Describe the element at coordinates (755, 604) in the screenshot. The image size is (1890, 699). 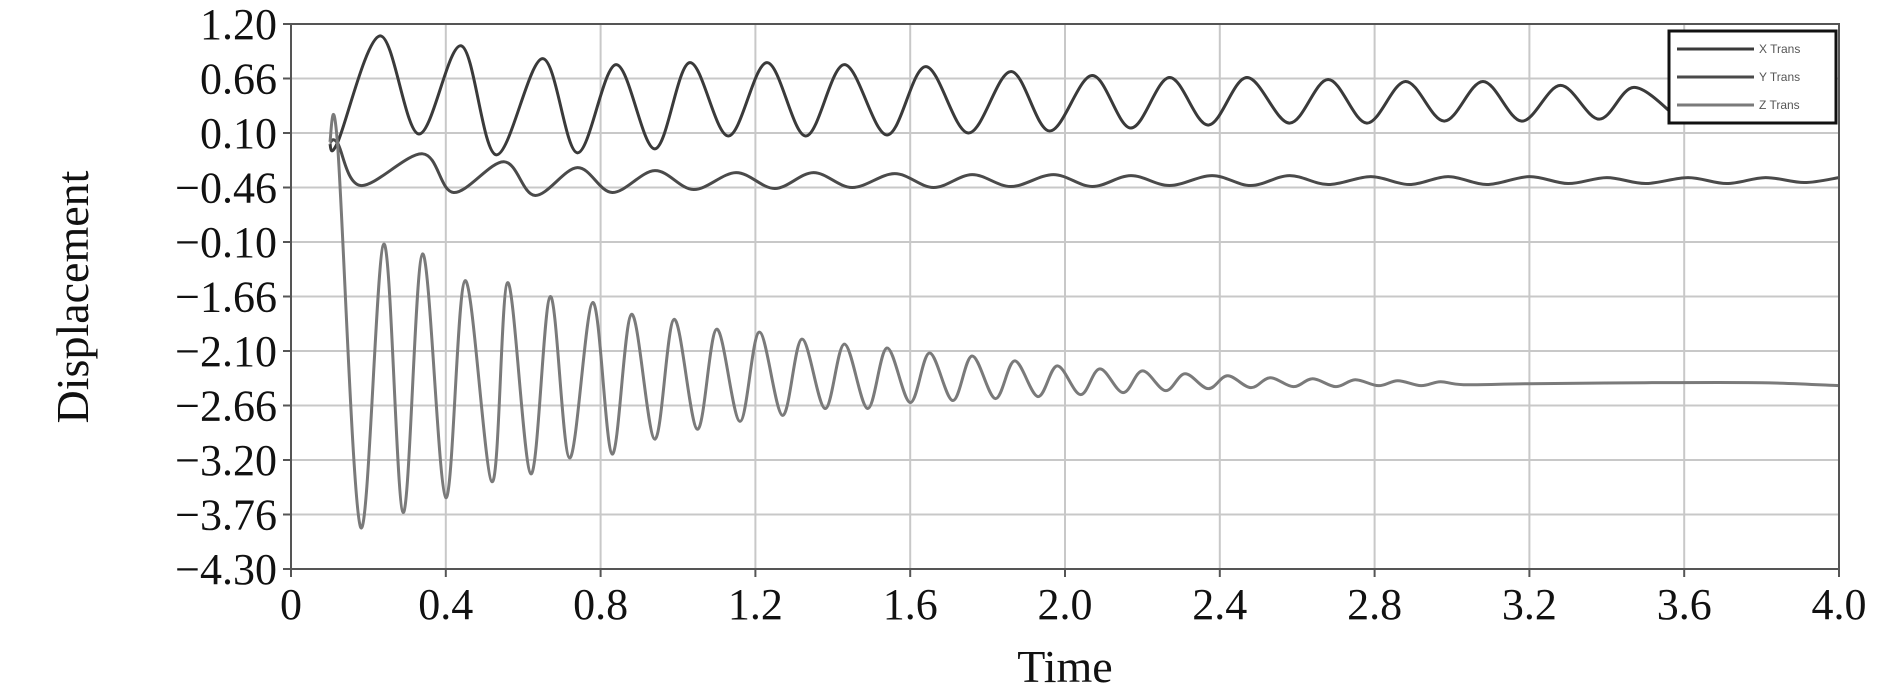
I see `x-tick-label: 1.2` at that location.